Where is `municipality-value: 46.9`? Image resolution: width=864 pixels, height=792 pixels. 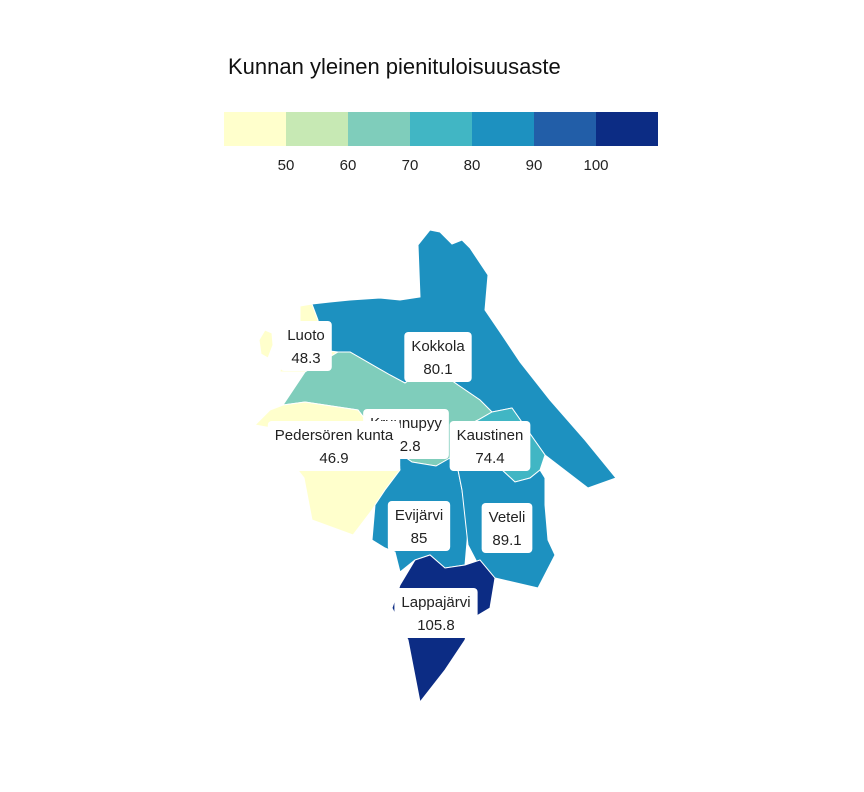
municipality-value: 46.9 is located at coordinates (333, 458).